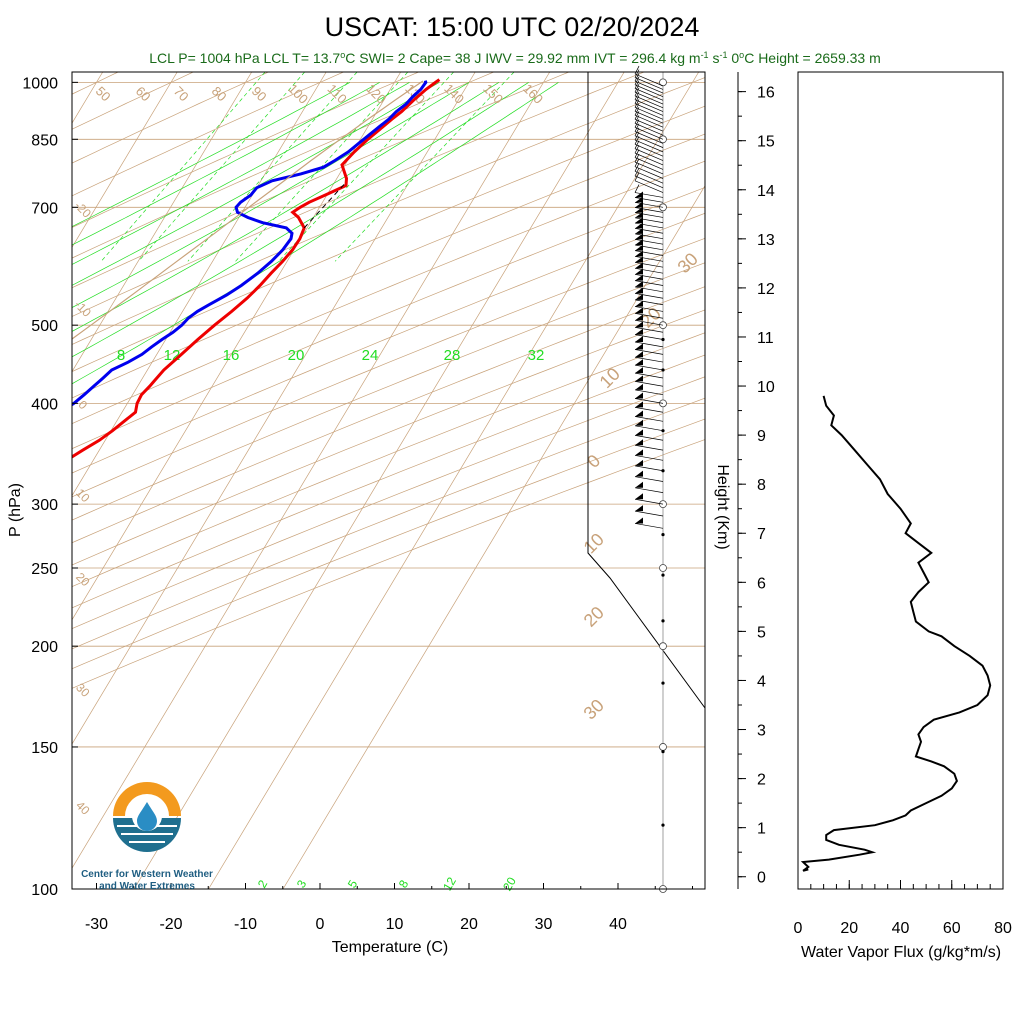 This screenshot has width=1024, height=1024. Describe the element at coordinates (849, 928) in the screenshot. I see `flux-x-tick-label: 20` at that location.